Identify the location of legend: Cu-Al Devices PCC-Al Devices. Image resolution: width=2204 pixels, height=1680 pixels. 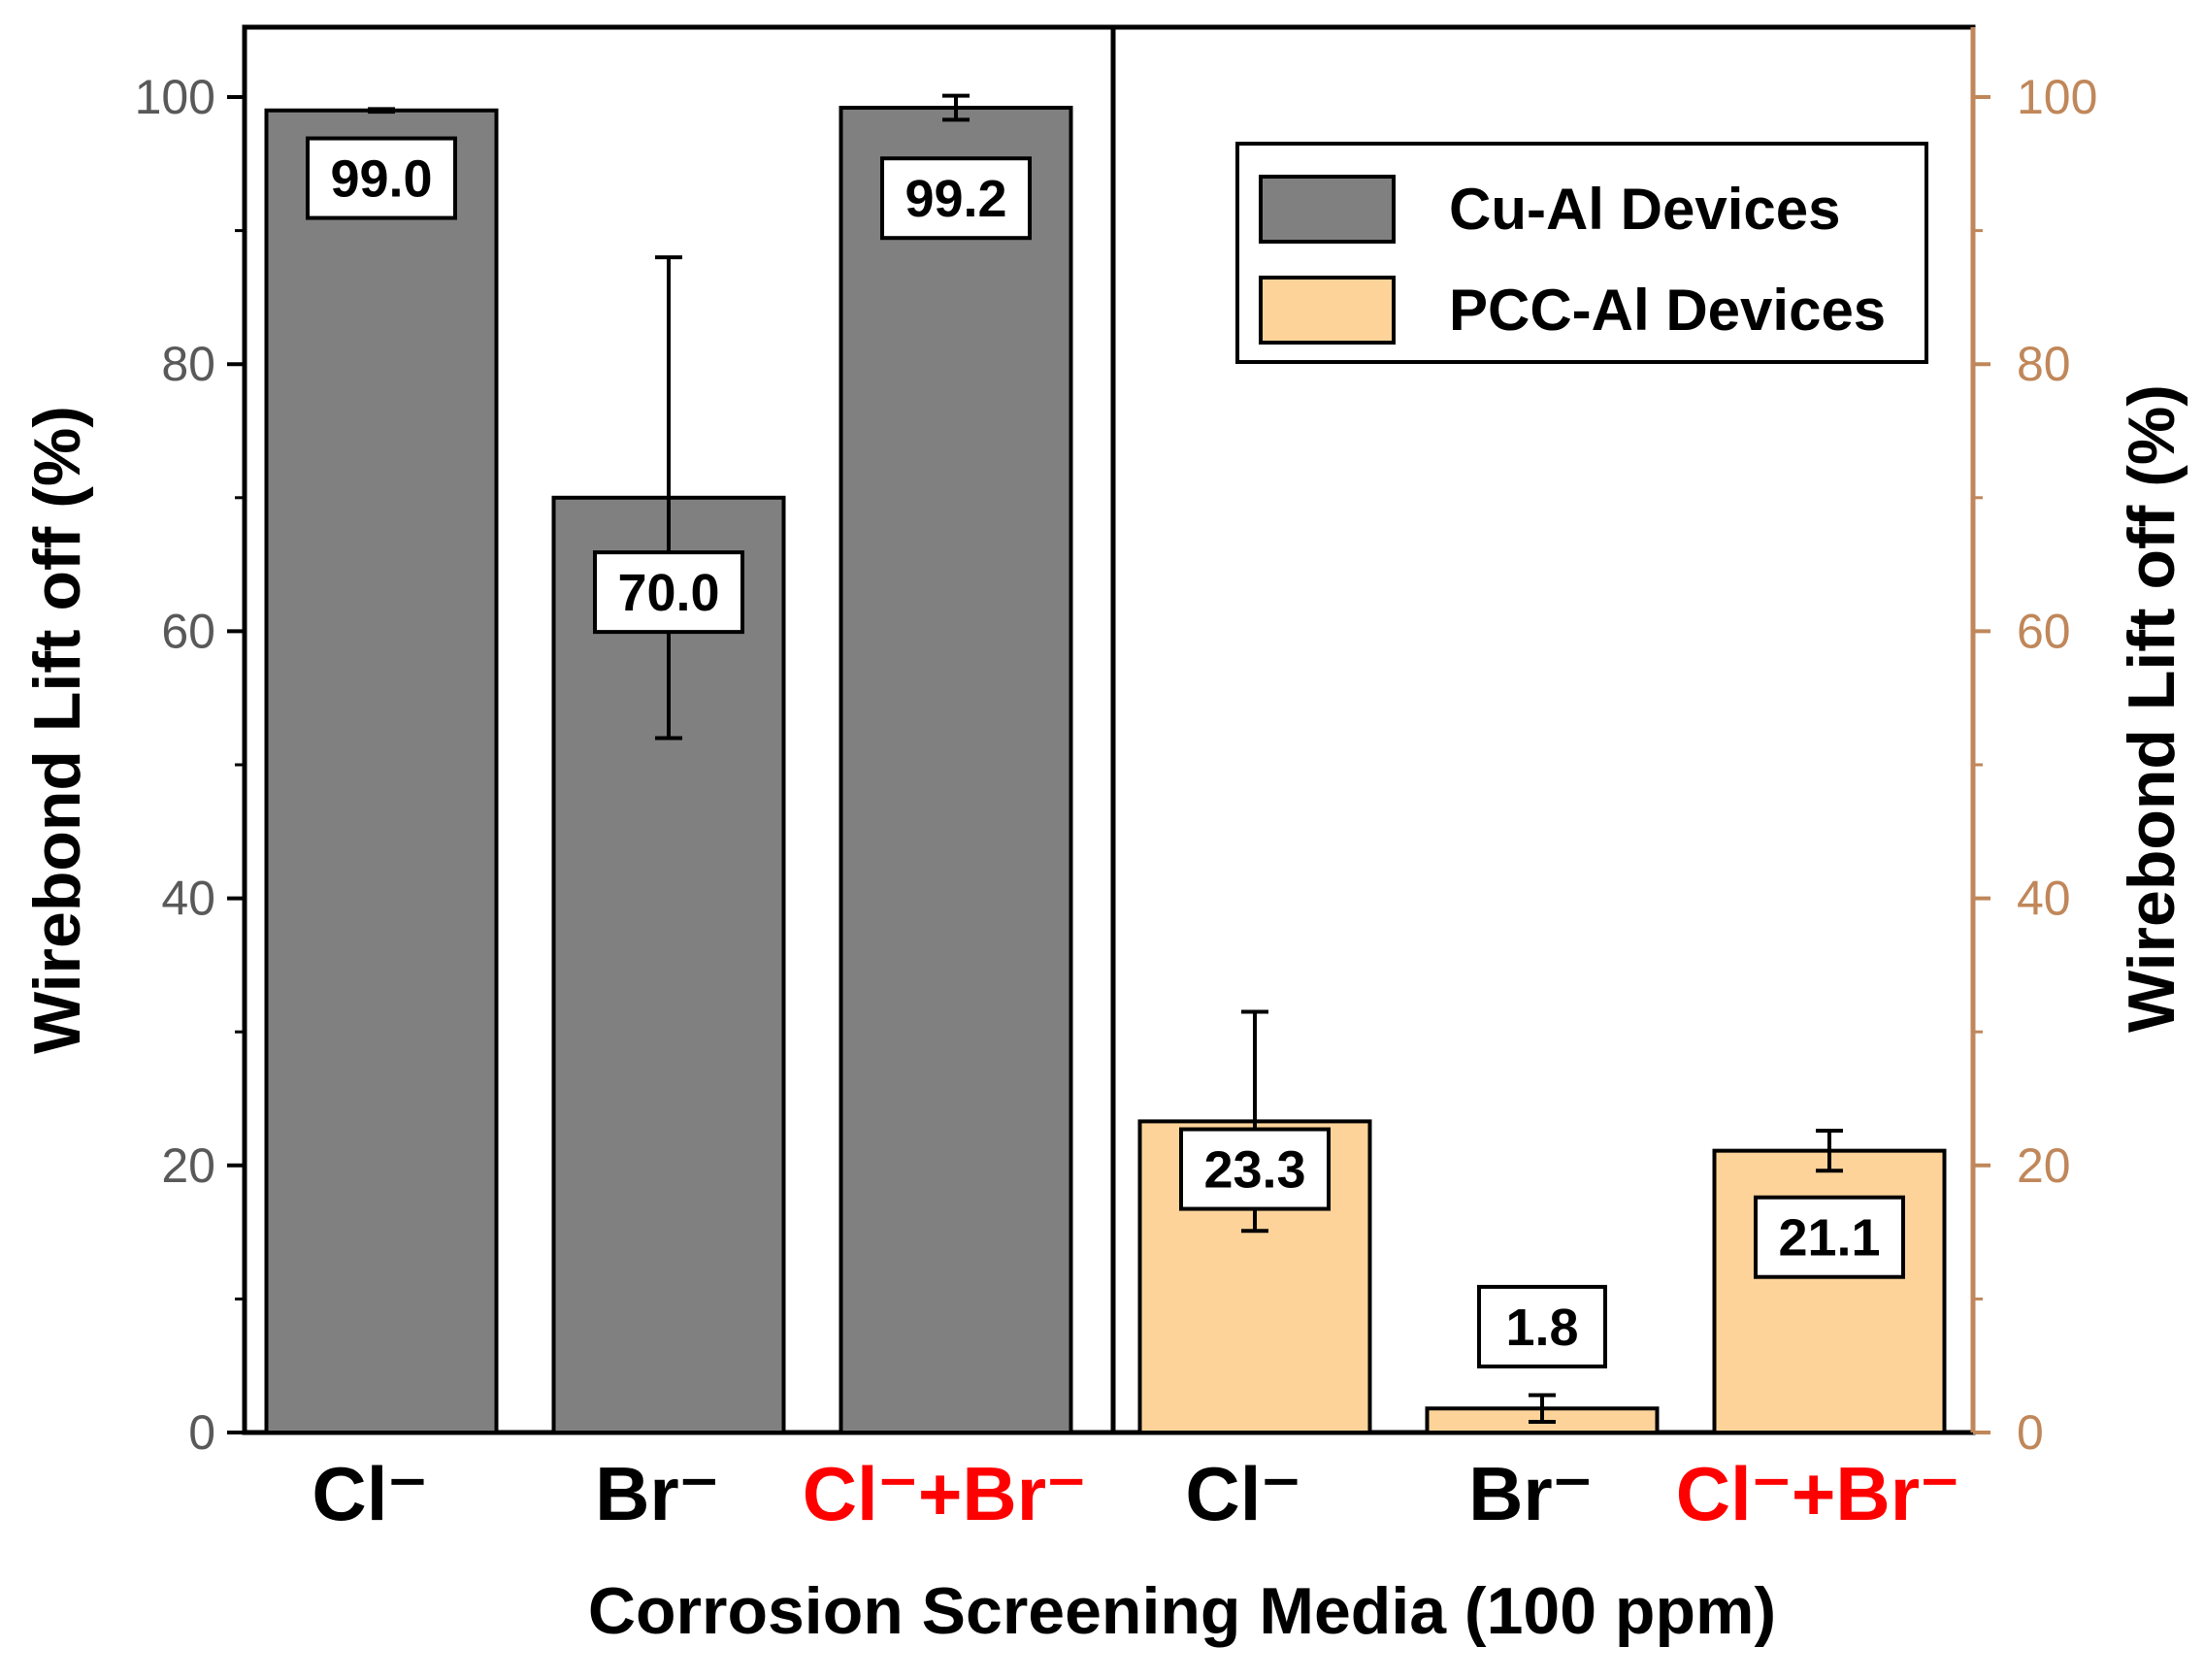
(1582, 253).